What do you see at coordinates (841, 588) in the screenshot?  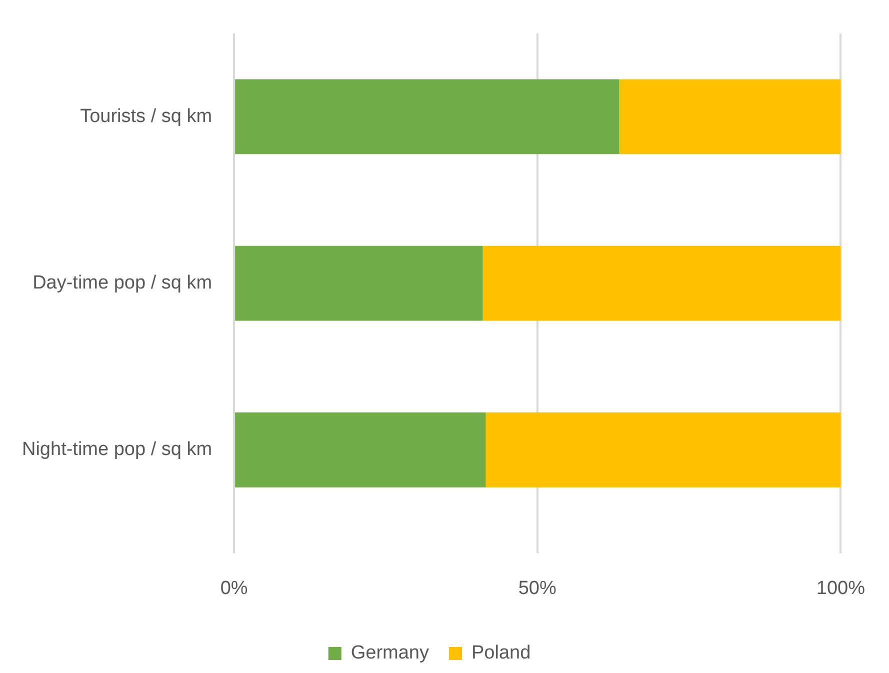 I see `x-tick-label: 100%` at bounding box center [841, 588].